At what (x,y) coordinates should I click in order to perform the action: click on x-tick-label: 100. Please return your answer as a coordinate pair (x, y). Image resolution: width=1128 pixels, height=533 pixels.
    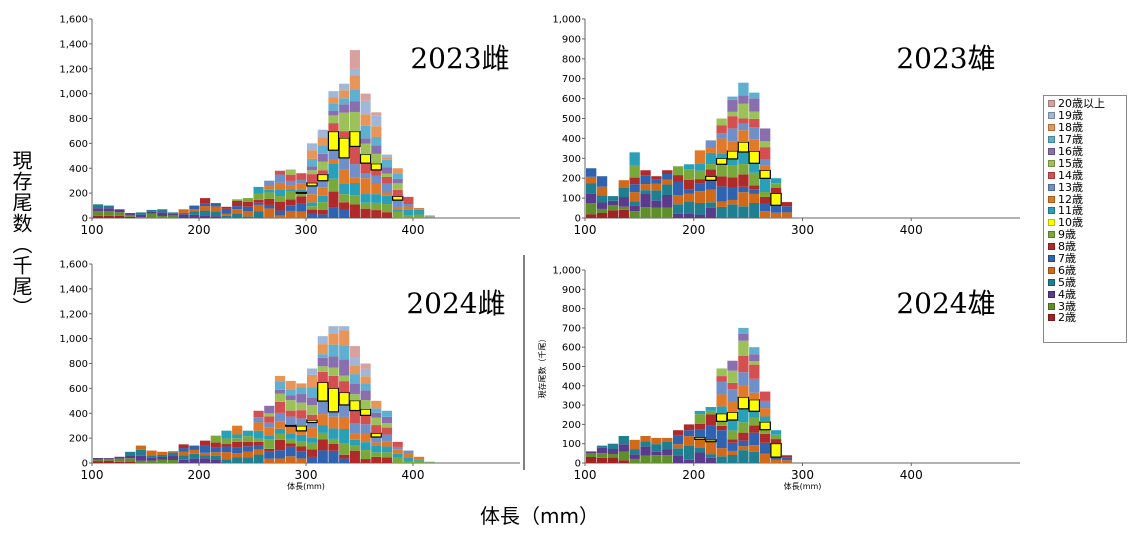
    Looking at the image, I should click on (585, 475).